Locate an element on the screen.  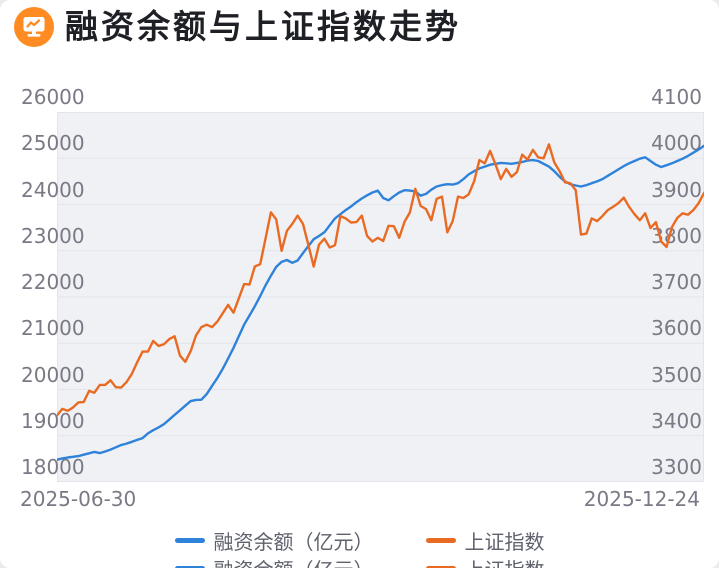
y-tick-label-left: 26000 is located at coordinates (53, 97).